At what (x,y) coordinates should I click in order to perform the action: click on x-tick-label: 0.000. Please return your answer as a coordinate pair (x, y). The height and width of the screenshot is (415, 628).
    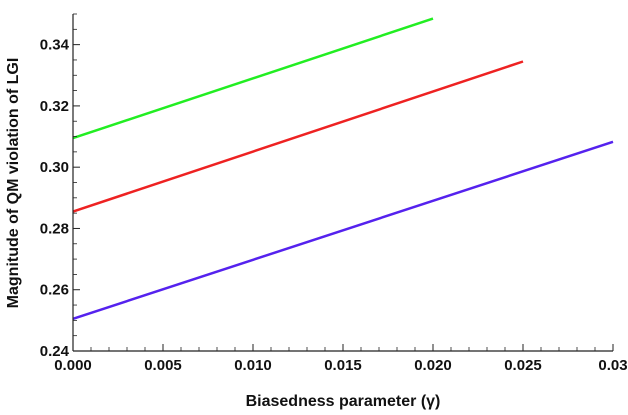
    Looking at the image, I should click on (73, 365).